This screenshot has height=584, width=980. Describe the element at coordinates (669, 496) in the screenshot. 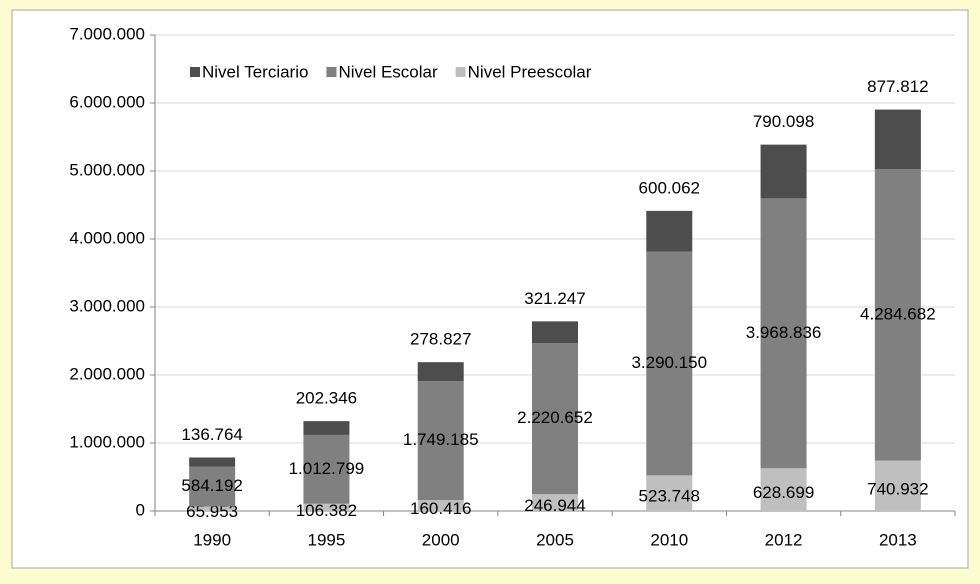

I see `data-label: 523.748` at that location.